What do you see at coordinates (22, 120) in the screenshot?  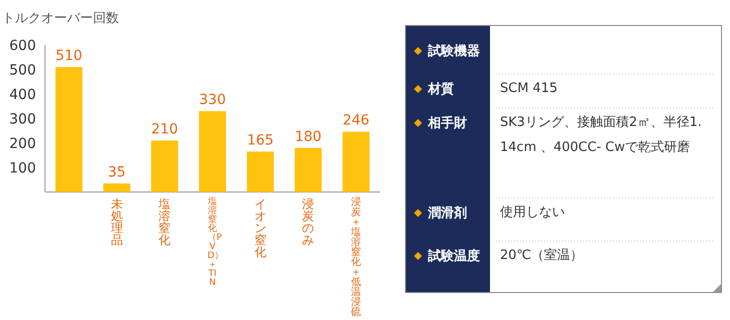 I see `y-tick-label: 300` at bounding box center [22, 120].